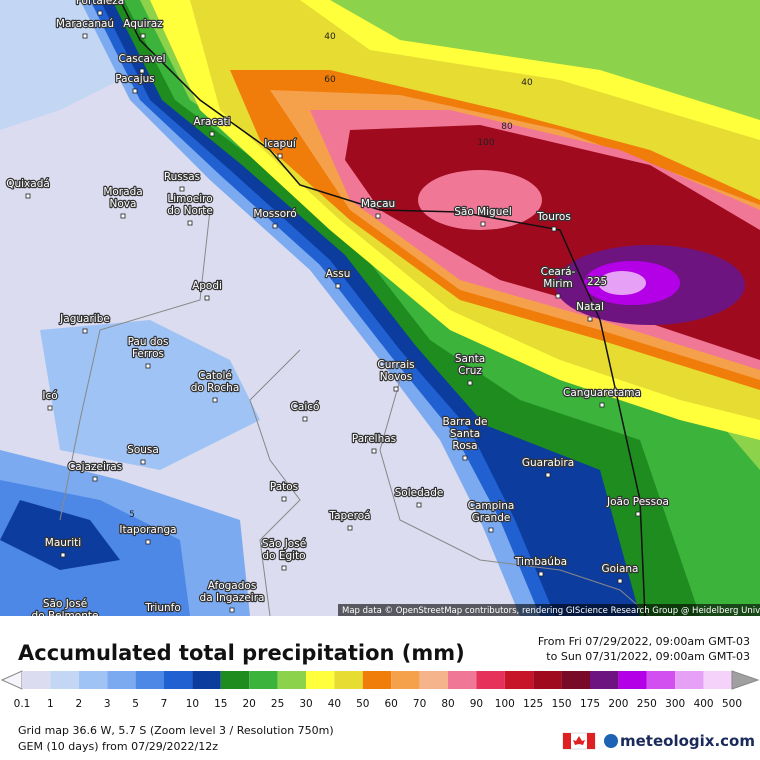  What do you see at coordinates (491, 506) in the screenshot?
I see `city-label: Campina` at bounding box center [491, 506].